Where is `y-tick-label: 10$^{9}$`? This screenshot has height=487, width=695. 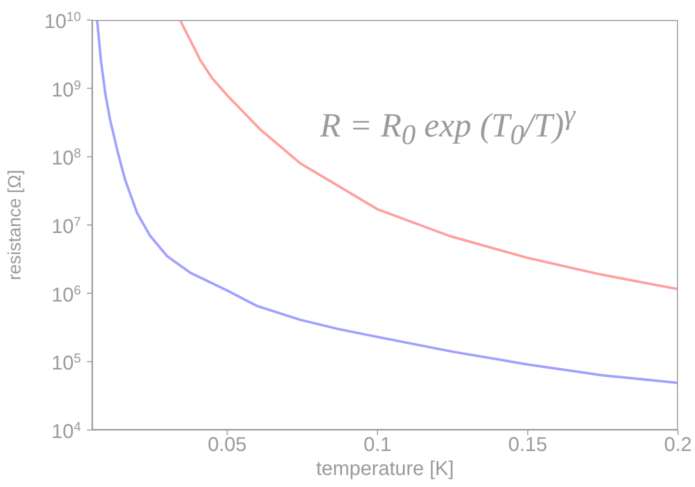 y-tick-label: 10$^{9}$ is located at coordinates (66, 89).